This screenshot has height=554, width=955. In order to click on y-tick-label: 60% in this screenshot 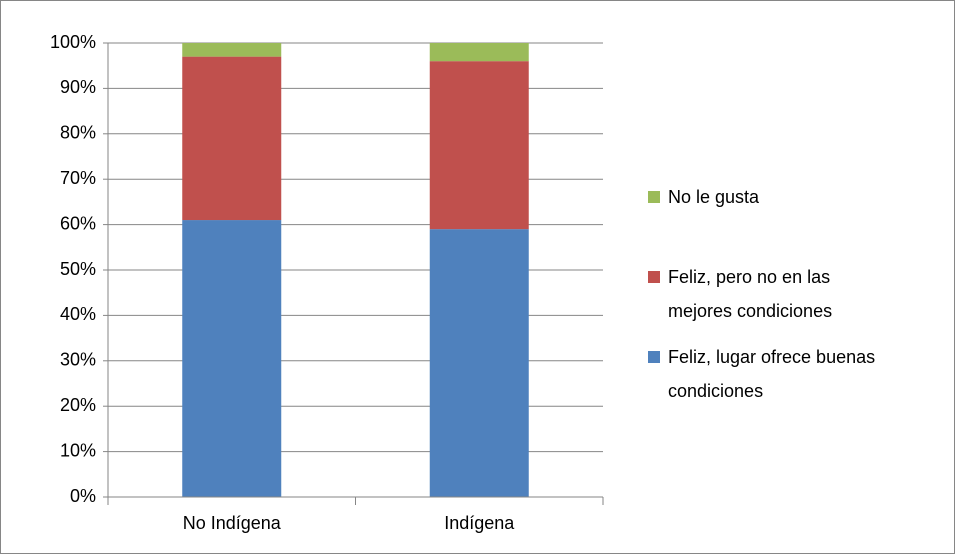, I will do `click(78, 223)`.